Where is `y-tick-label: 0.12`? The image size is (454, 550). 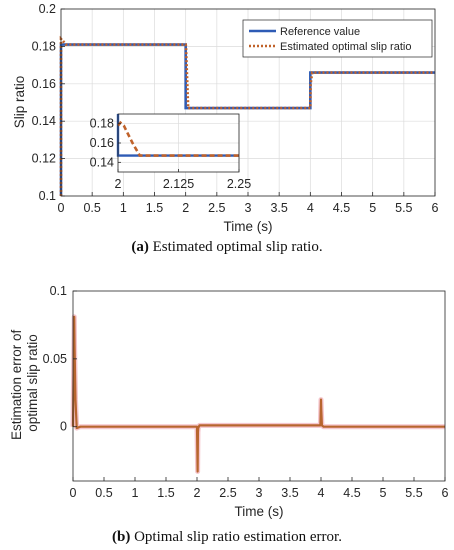 y-tick-label: 0.12 is located at coordinates (44, 159).